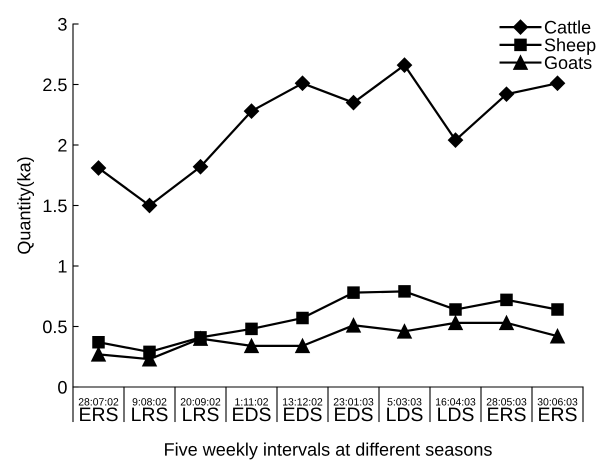 The height and width of the screenshot is (463, 606). Describe the element at coordinates (252, 410) in the screenshot. I see `x-tick-label: 1:11:02 EDS` at that location.